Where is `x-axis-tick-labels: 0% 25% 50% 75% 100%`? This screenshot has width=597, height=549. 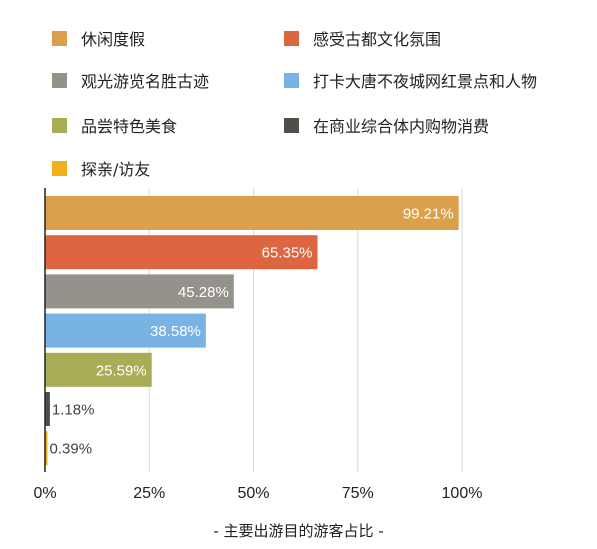
x-axis-tick-labels: 0% 25% 50% 75% 100% is located at coordinates (257, 493).